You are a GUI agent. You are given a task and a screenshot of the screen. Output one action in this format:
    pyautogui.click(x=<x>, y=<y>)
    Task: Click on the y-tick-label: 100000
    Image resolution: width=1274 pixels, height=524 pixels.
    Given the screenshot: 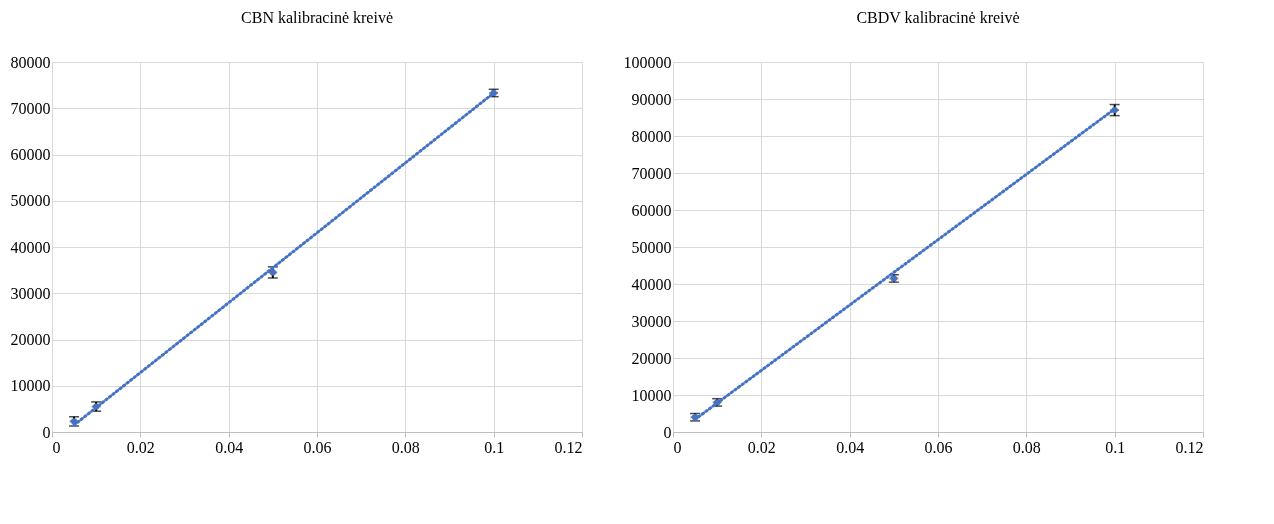 What is the action you would take?
    pyautogui.click(x=647, y=62)
    